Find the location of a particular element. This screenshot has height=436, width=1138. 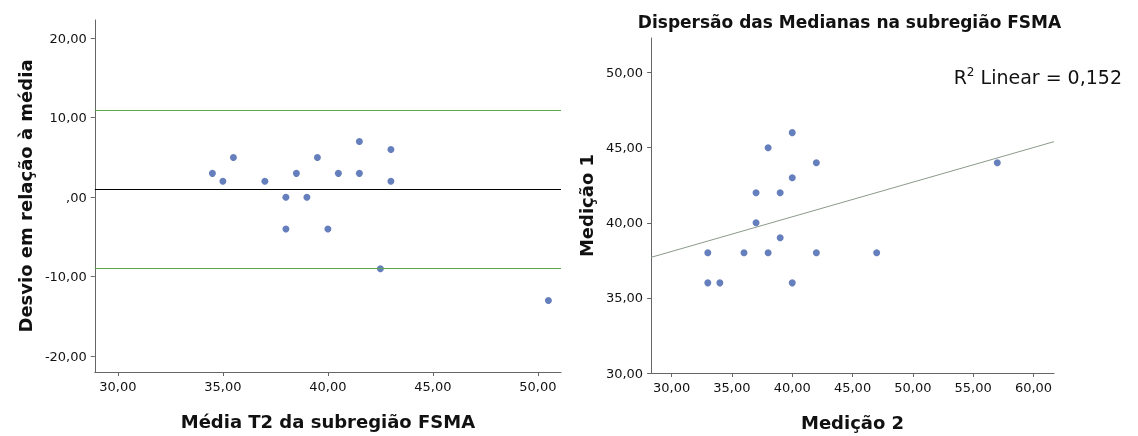

y-tick-label: ,00 is located at coordinates (76, 197).